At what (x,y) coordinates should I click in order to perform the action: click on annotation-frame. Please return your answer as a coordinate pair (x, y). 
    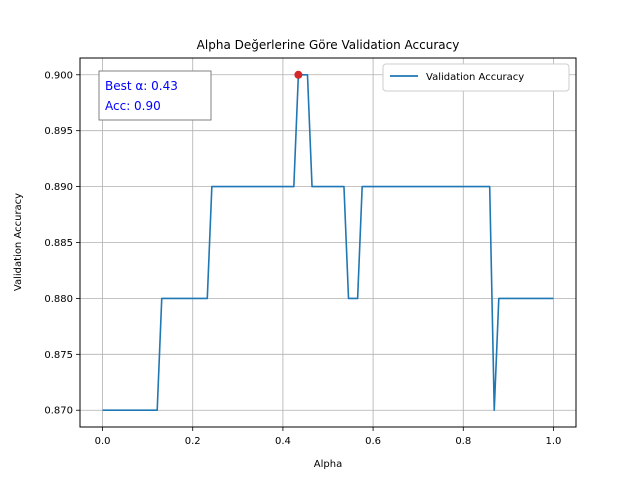
    Looking at the image, I should click on (155, 95).